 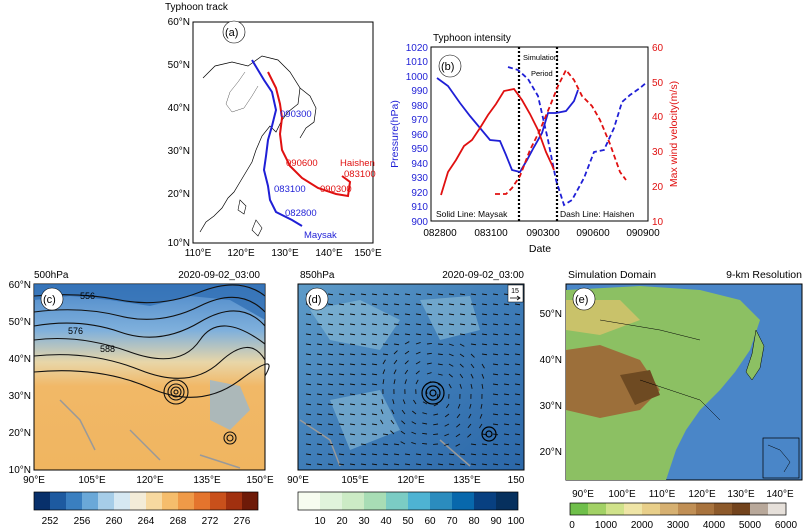 What do you see at coordinates (551, 406) in the screenshot?
I see `panel-e-ytick: 30°N` at bounding box center [551, 406].